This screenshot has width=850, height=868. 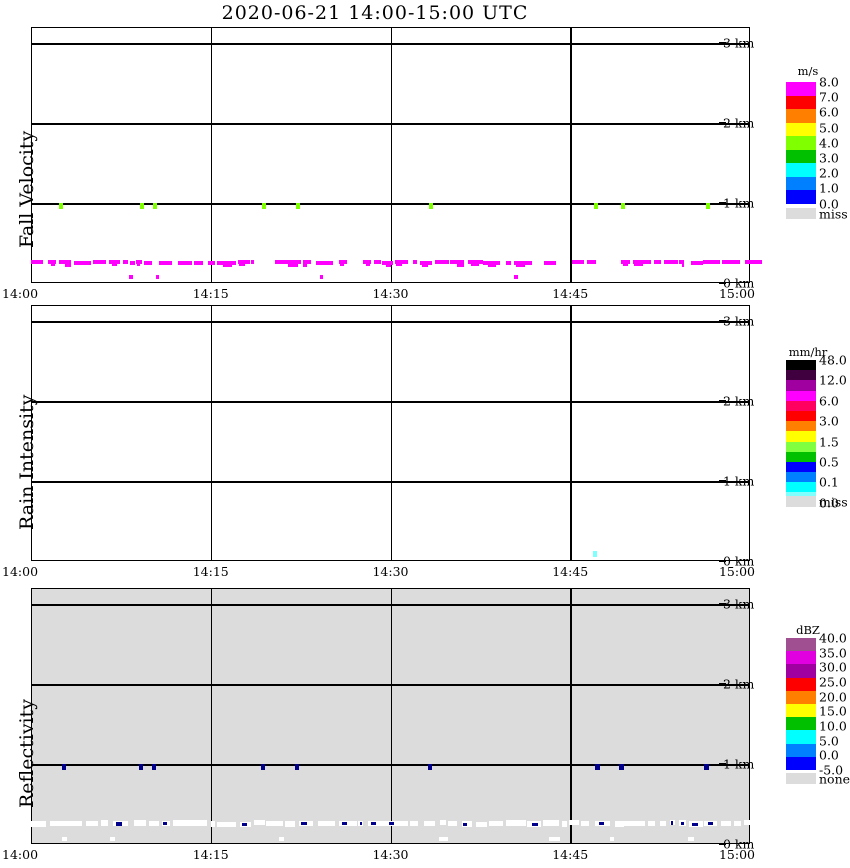 What do you see at coordinates (829, 462) in the screenshot?
I see `colorbar-tick-label: 0.5` at bounding box center [829, 462].